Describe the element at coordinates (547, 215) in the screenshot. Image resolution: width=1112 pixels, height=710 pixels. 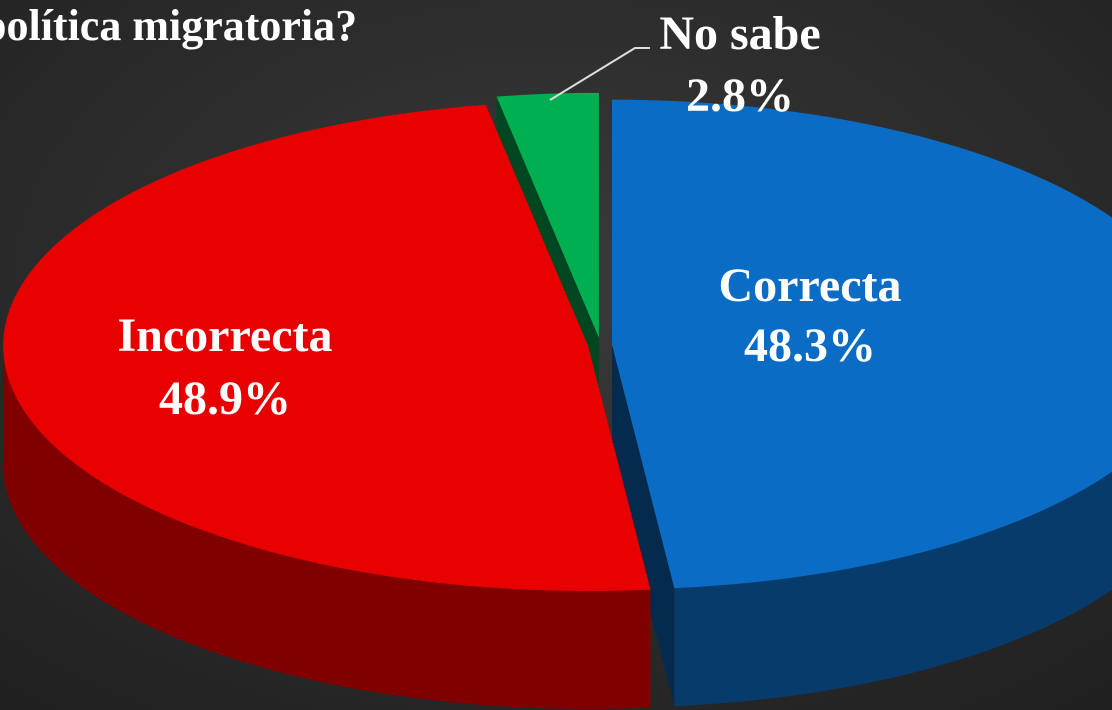
I see `slice` at that location.